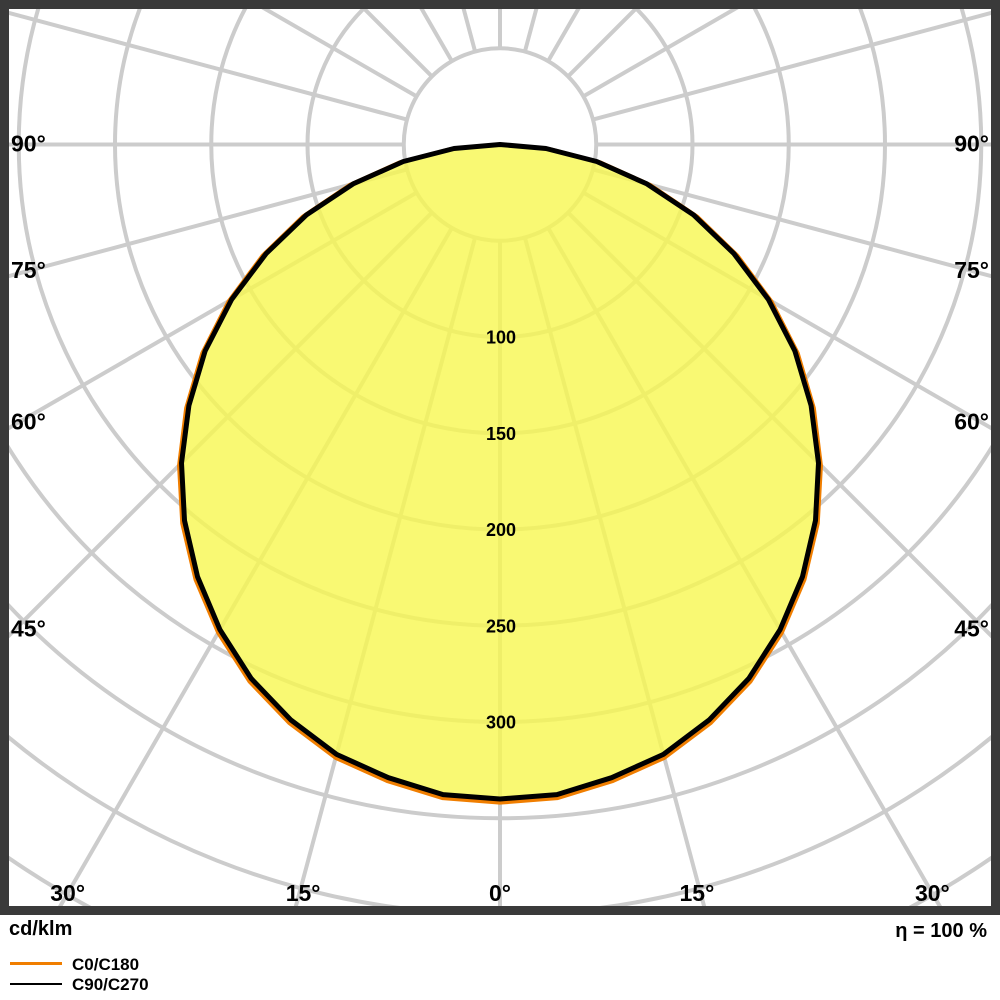 Image resolution: width=1000 pixels, height=1000 pixels. What do you see at coordinates (501, 723) in the screenshot?
I see `ring-label-300: 300` at bounding box center [501, 723].